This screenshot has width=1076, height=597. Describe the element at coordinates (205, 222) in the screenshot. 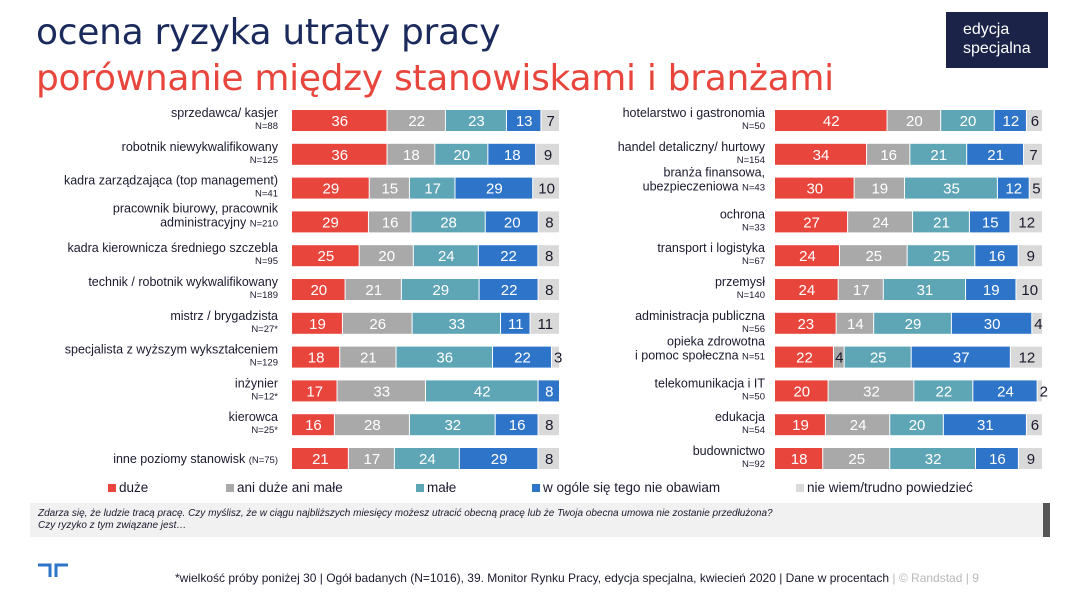

I see `category-label-text: administracyjny` at that location.